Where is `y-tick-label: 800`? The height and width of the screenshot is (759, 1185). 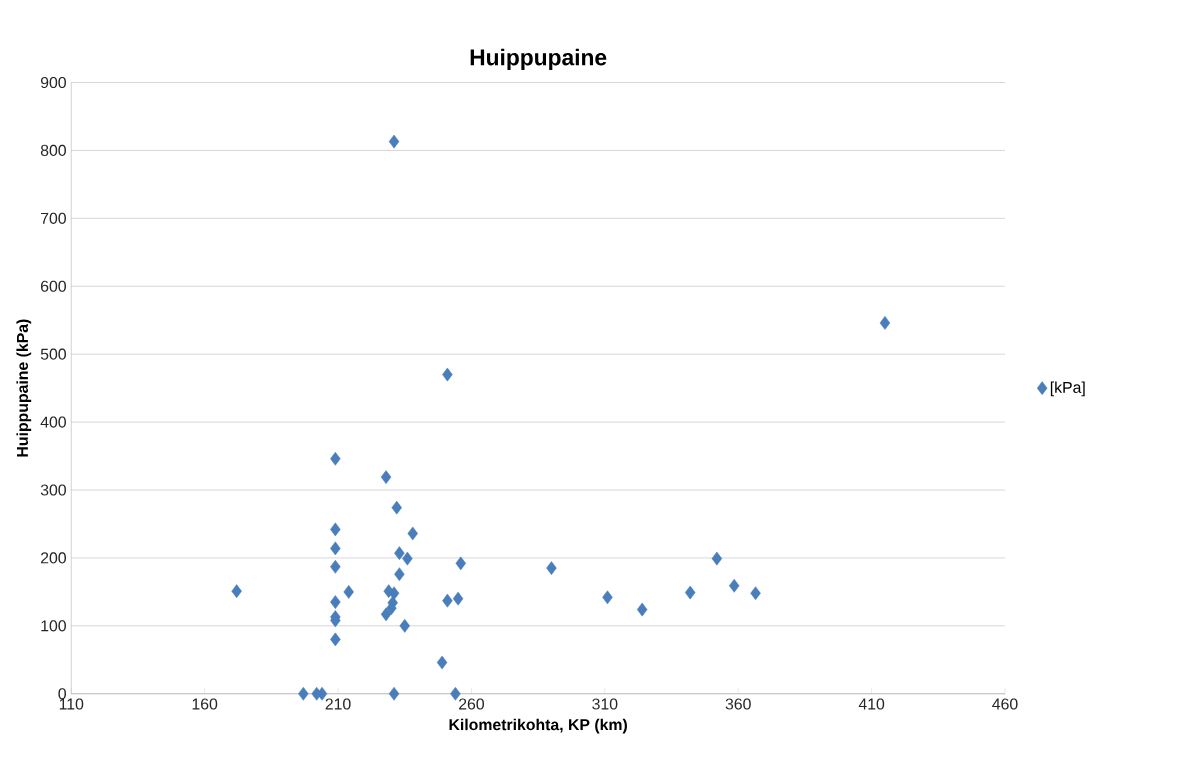 y-tick-label: 800 is located at coordinates (53, 150).